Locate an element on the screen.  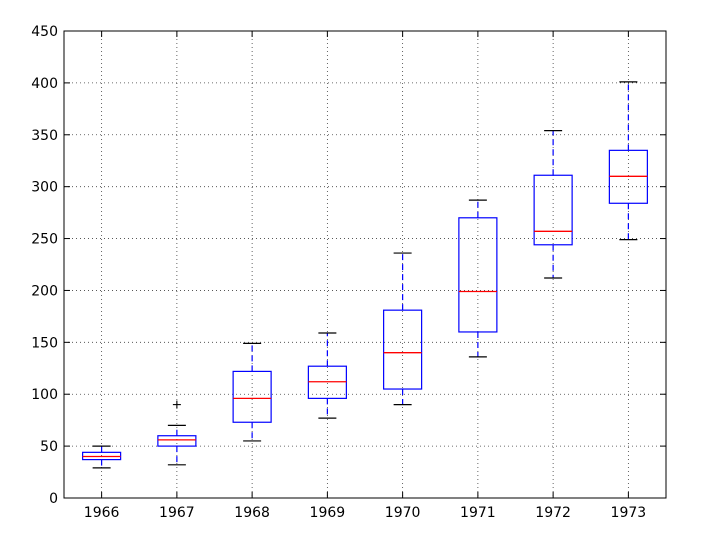
y-tick-label: 0 is located at coordinates (53, 499).